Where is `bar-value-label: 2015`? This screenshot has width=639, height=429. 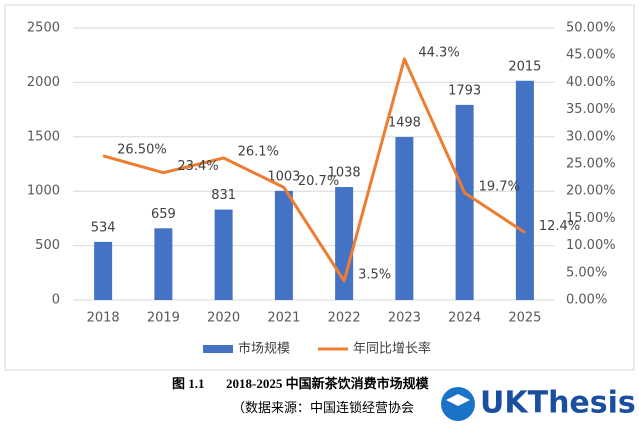 bar-value-label: 2015 is located at coordinates (524, 66).